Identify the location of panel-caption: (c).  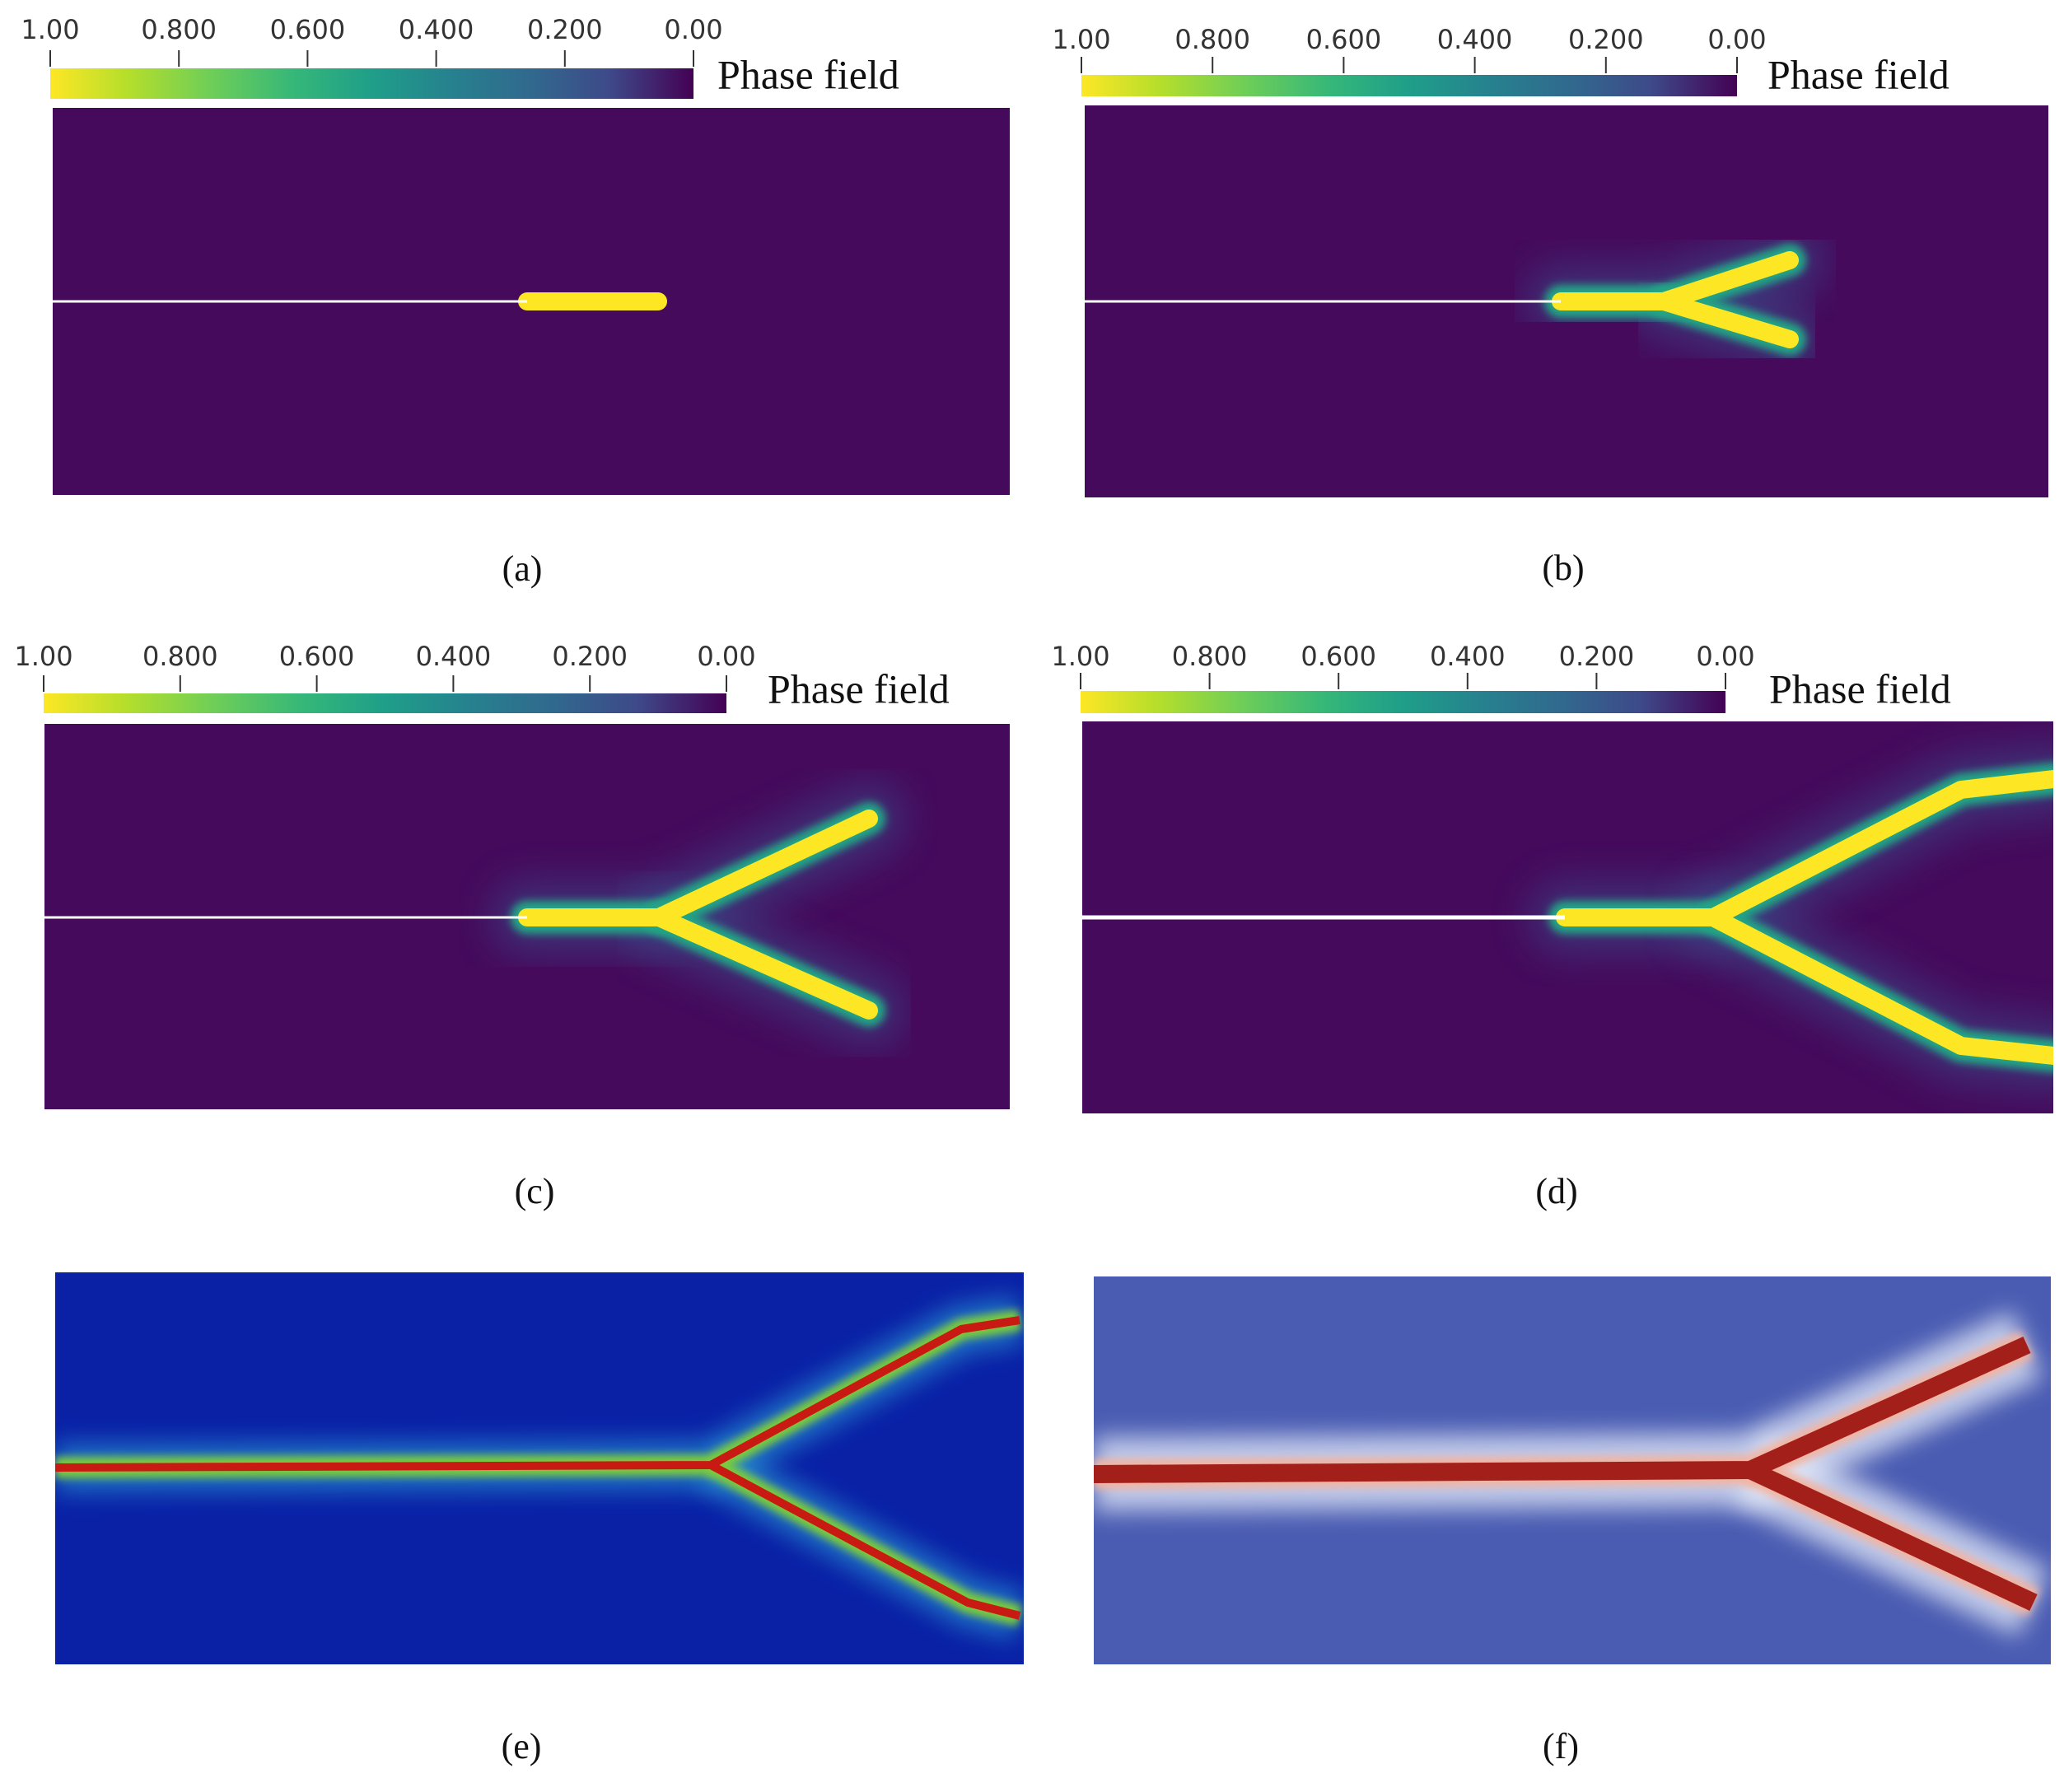
(535, 1191).